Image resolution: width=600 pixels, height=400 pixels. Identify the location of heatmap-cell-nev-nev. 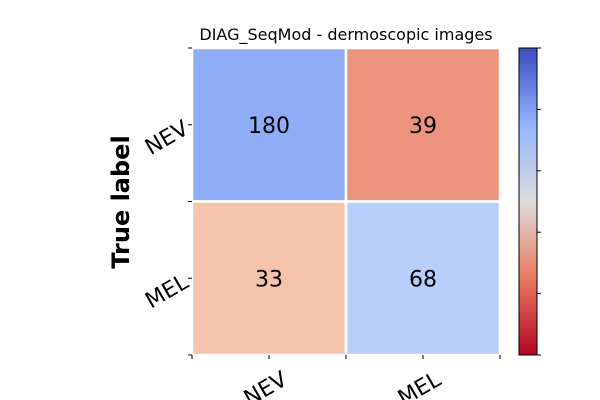
(269, 124).